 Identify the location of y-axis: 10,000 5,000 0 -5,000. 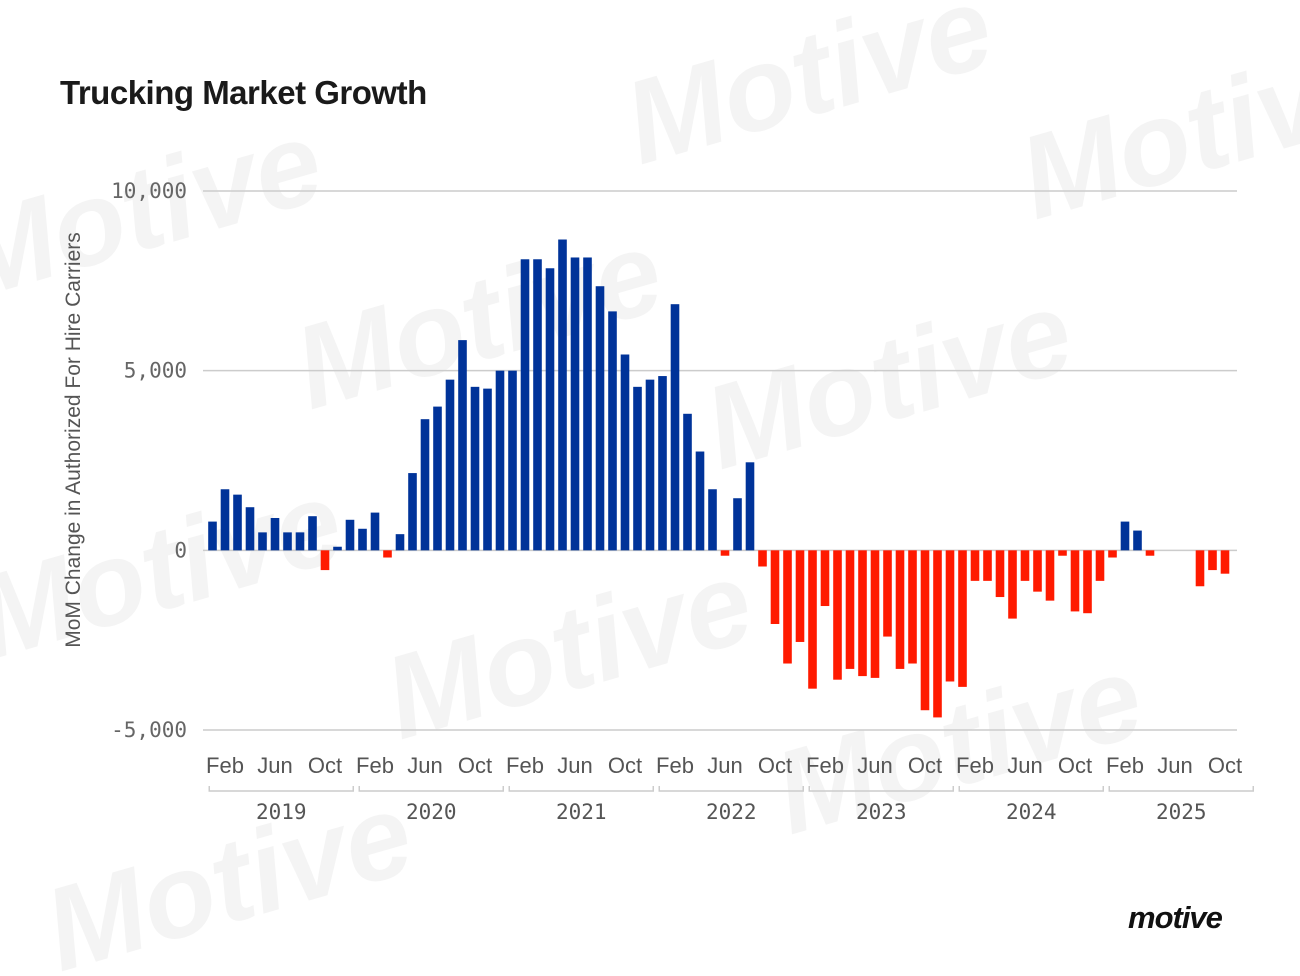
(149, 460).